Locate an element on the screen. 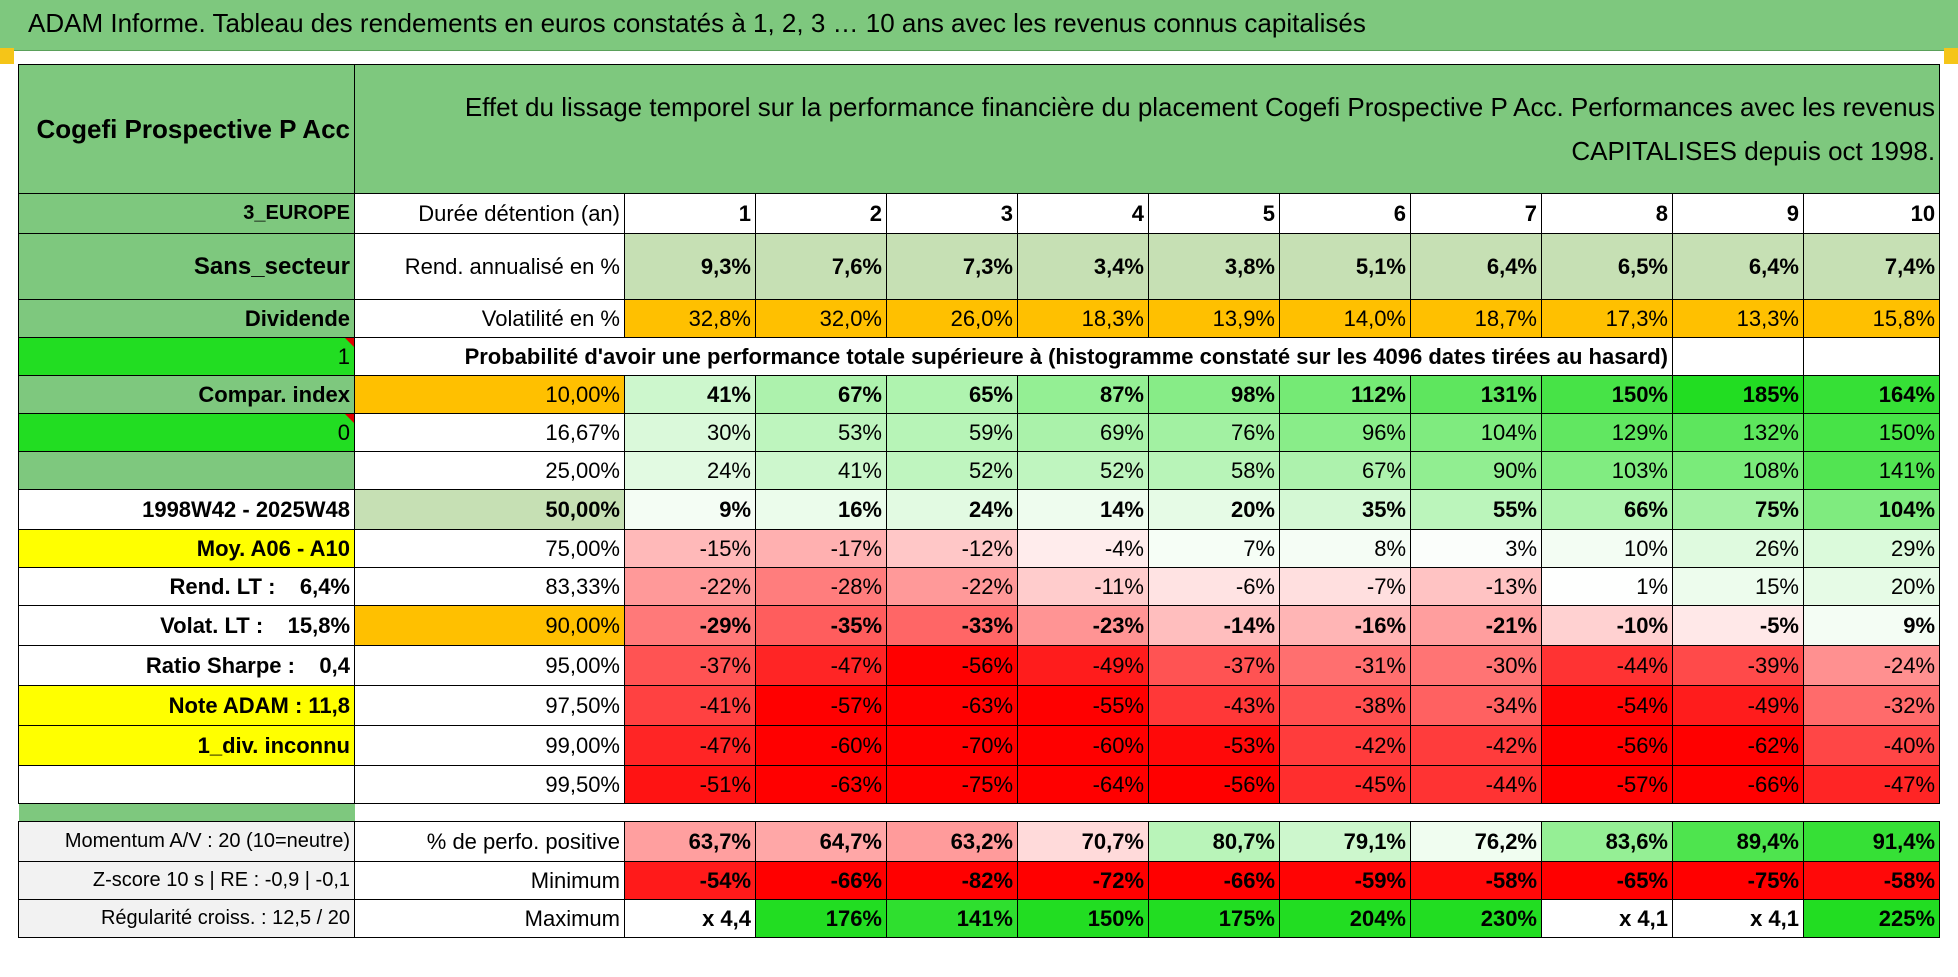  prob-percentile: 50,00% is located at coordinates (489, 509).